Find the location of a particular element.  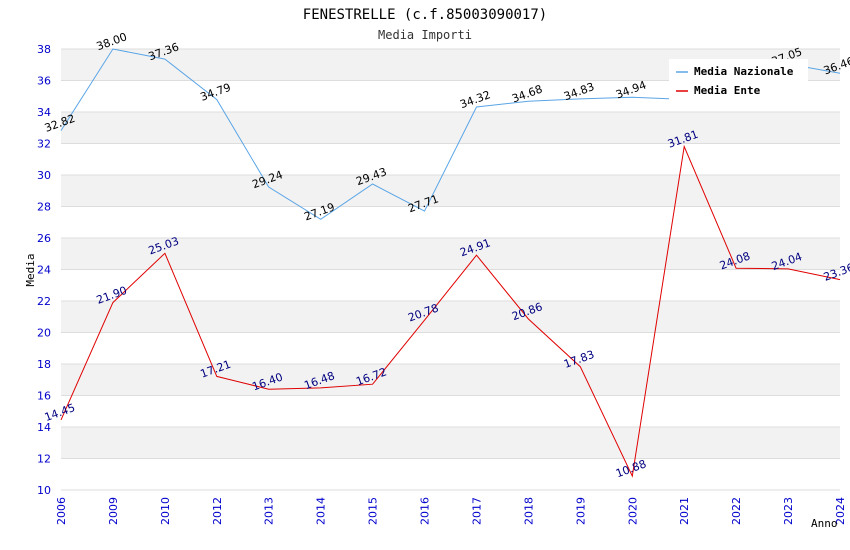

y-tick-label: 18 is located at coordinates (44, 364).